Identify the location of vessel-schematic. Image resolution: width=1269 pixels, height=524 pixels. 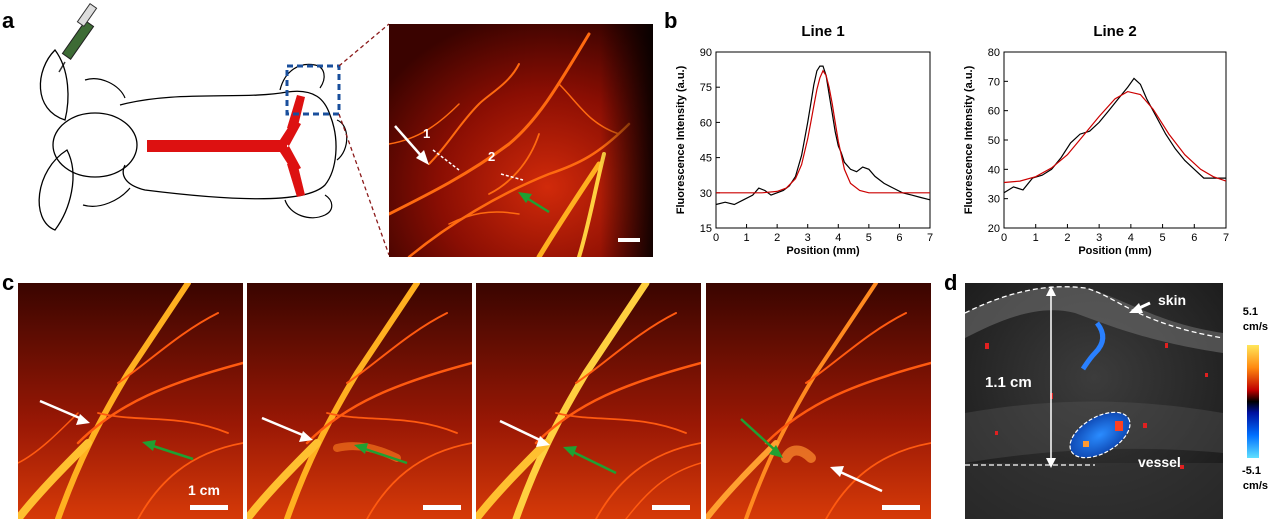
(226, 146).